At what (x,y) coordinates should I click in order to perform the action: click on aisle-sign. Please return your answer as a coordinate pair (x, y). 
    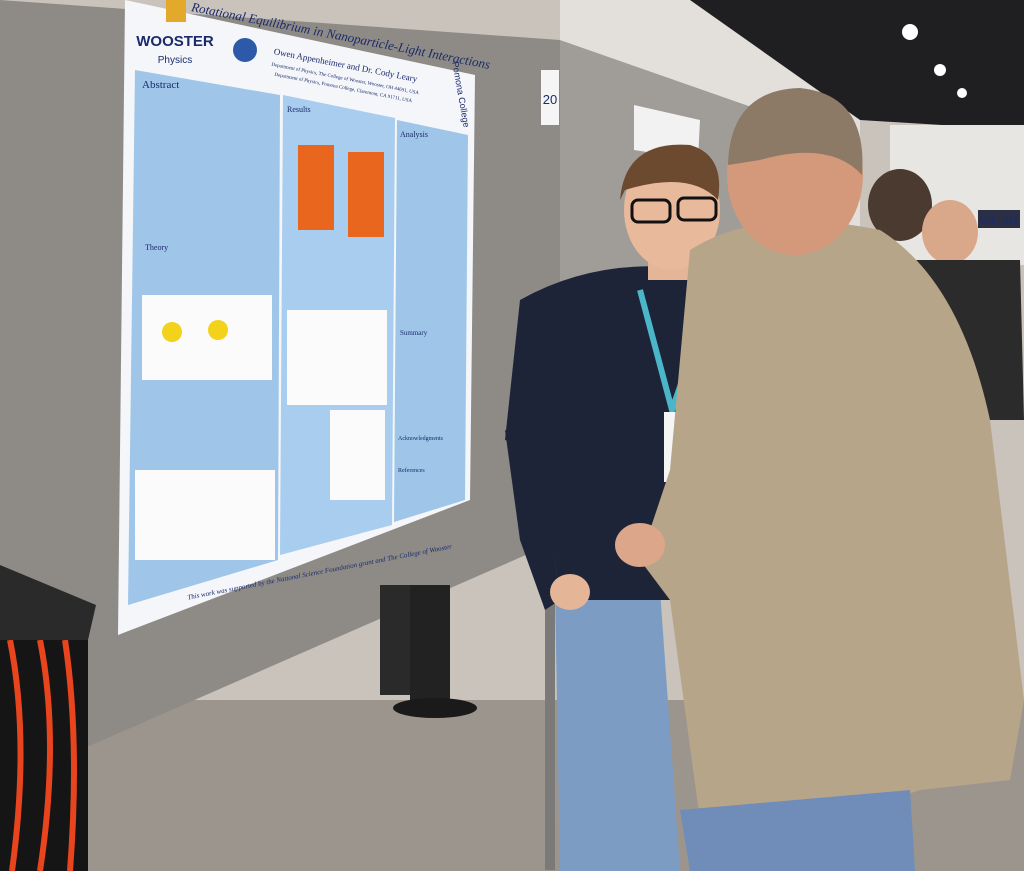
    Looking at the image, I should click on (999, 219).